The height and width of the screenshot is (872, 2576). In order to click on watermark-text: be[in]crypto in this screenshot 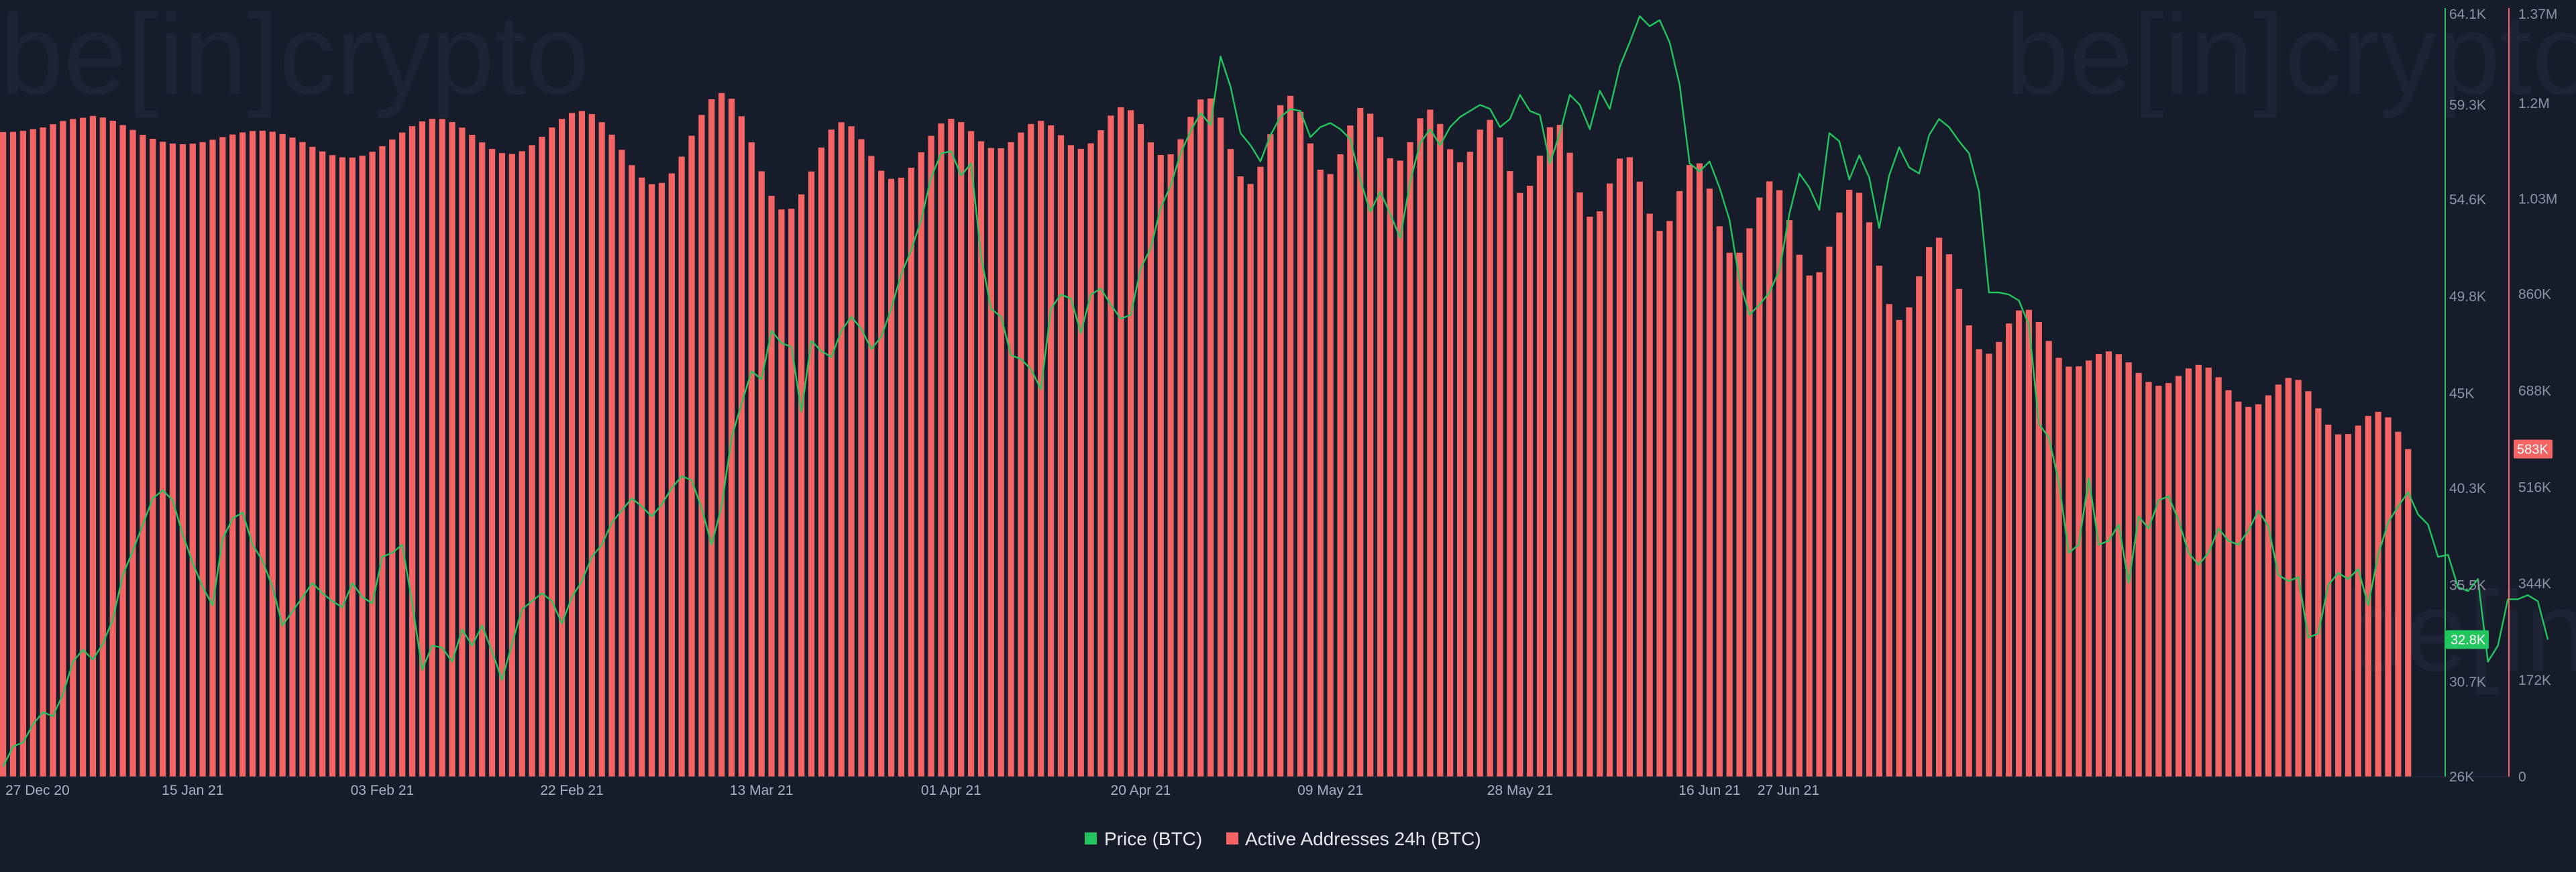, I will do `click(2291, 59)`.